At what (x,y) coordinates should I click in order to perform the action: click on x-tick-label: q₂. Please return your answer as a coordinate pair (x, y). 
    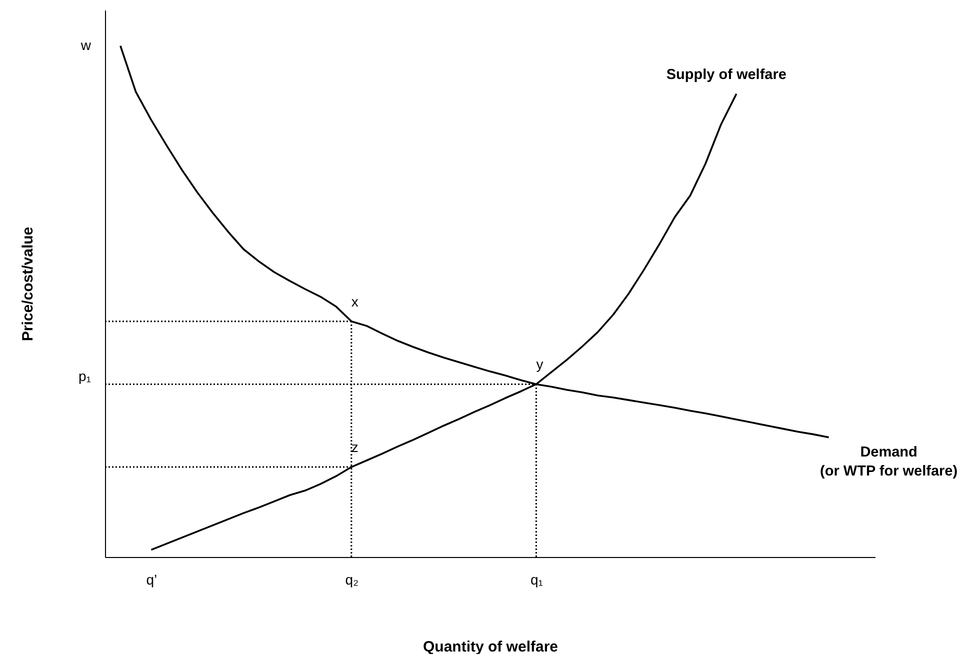
    Looking at the image, I should click on (352, 580).